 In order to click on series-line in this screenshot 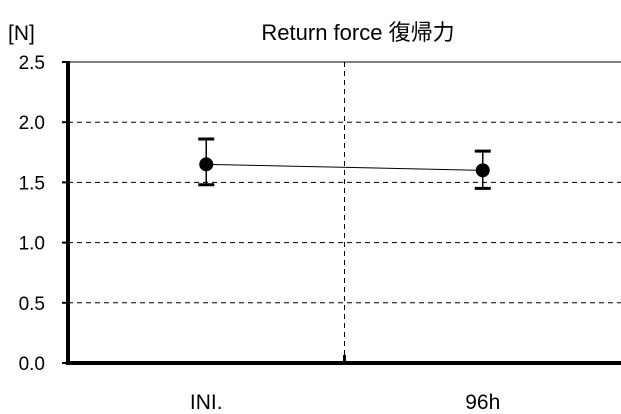, I will do `click(344, 167)`.